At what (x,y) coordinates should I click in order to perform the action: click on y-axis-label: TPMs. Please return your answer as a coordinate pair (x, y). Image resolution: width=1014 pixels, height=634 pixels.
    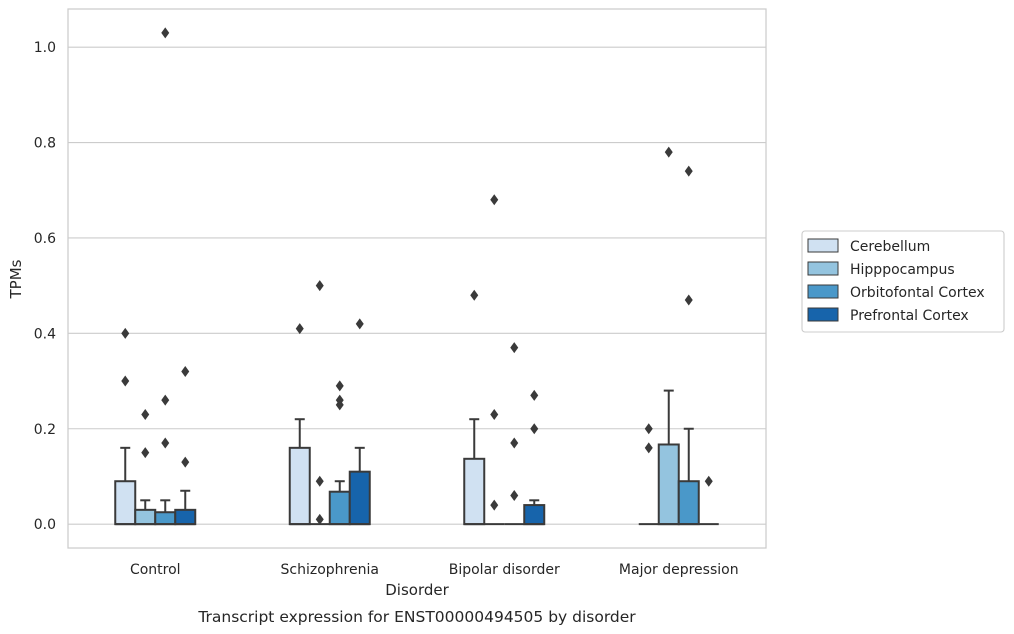
    Looking at the image, I should click on (16, 279).